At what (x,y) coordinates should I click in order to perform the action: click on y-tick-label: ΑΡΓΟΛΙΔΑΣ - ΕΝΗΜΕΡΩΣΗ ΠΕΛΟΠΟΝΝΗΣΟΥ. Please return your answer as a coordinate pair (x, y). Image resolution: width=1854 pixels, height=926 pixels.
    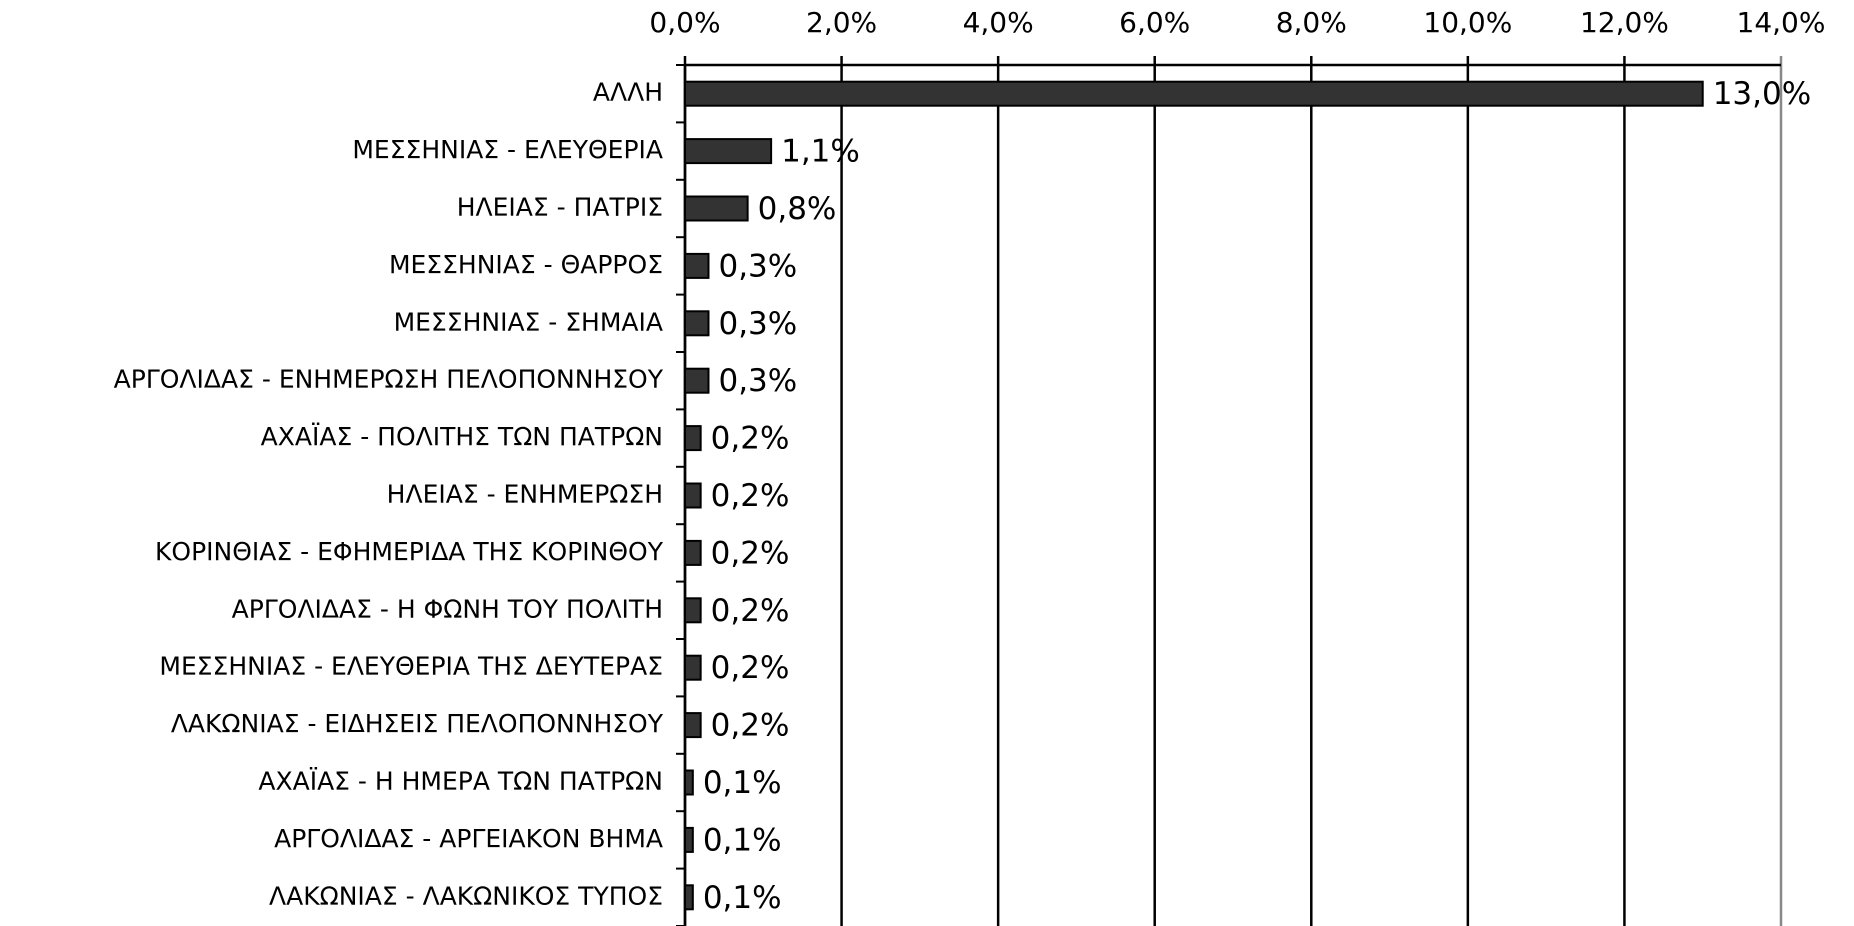
    Looking at the image, I should click on (389, 379).